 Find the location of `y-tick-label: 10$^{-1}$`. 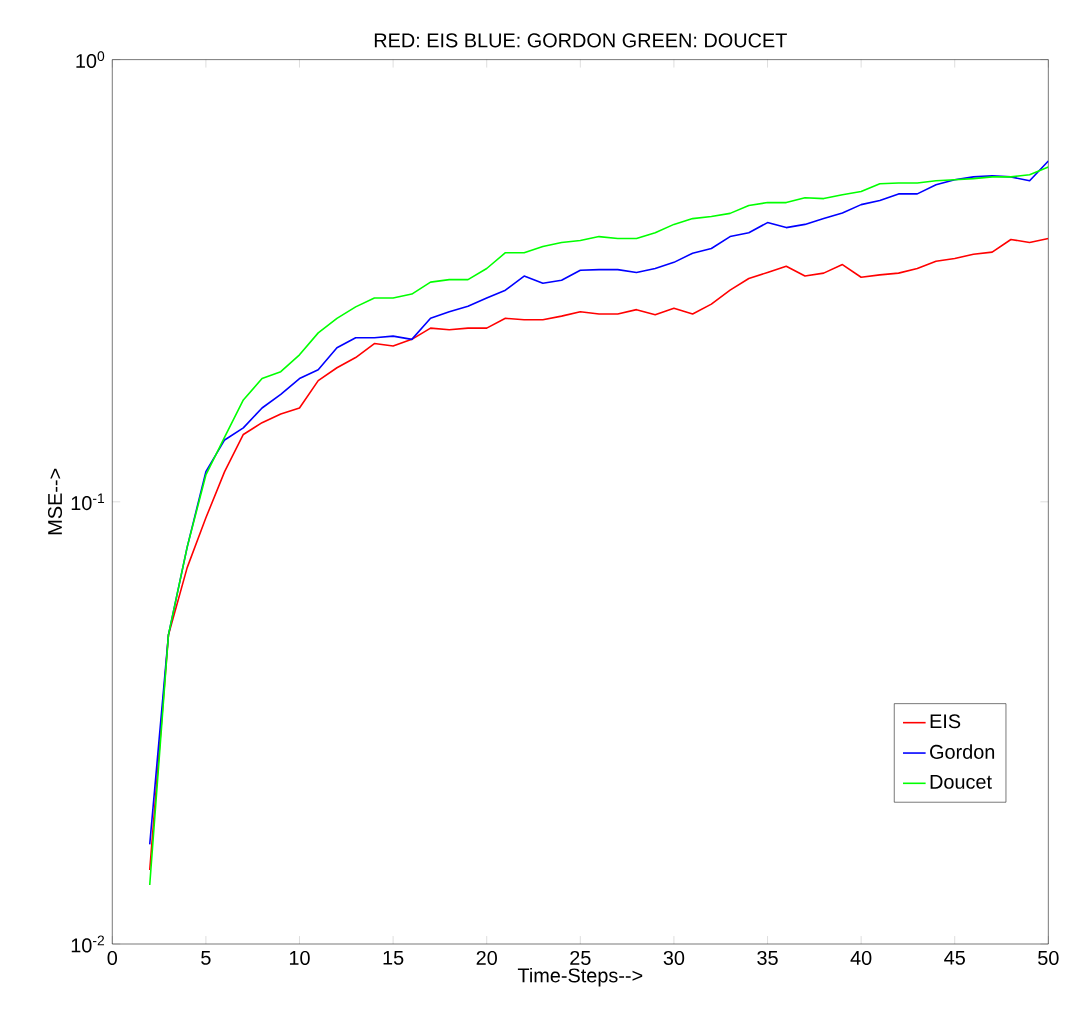

y-tick-label: 10$^{-1}$ is located at coordinates (88, 502).